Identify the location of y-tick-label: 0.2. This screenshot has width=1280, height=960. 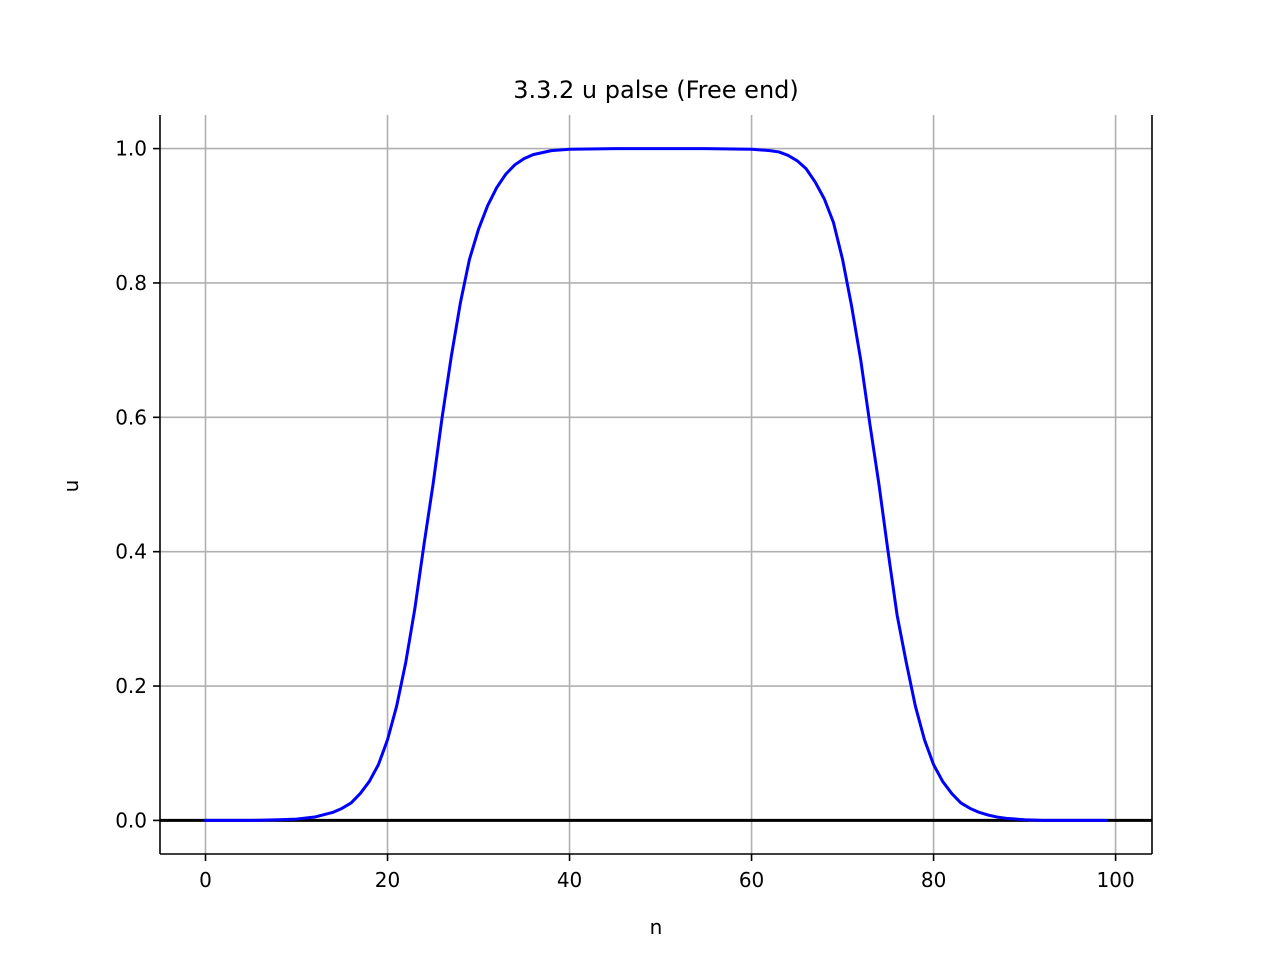
(131, 686).